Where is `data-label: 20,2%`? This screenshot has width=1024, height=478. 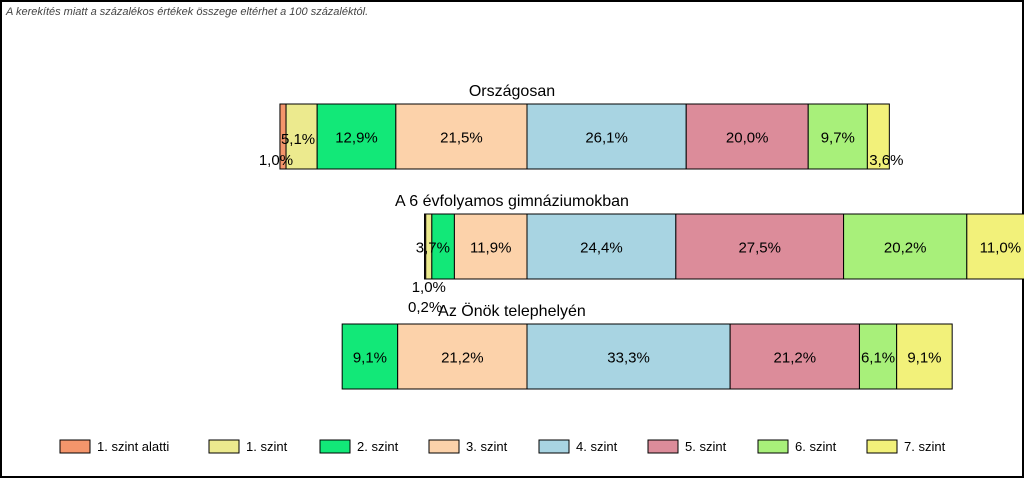
data-label: 20,2% is located at coordinates (905, 248).